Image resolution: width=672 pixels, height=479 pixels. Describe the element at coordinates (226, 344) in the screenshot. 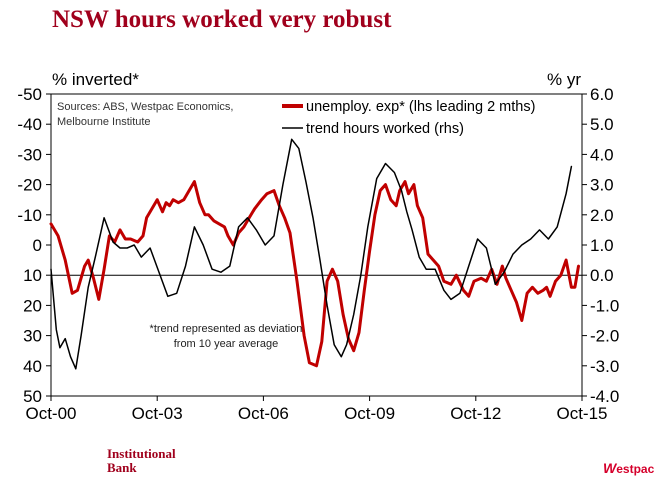

I see `footnote-line: from 10 year average` at that location.